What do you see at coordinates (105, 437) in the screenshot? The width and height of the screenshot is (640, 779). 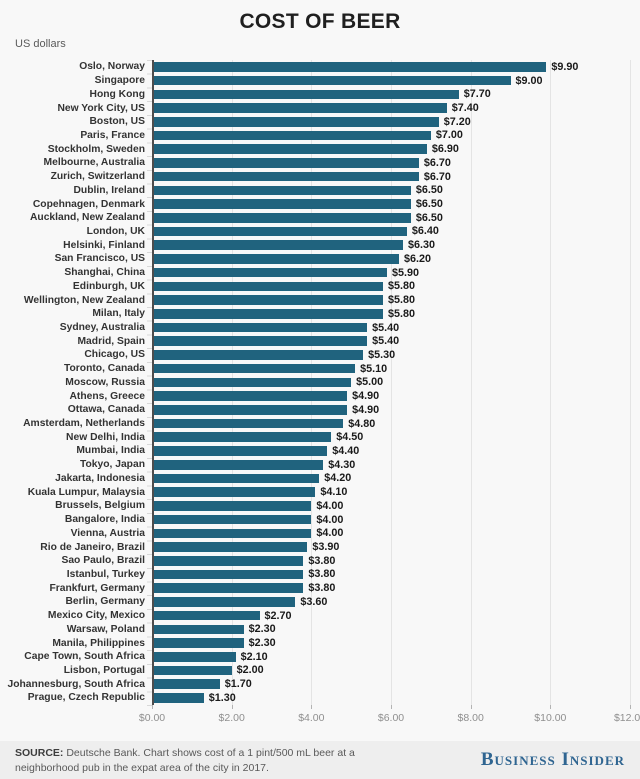 I see `category-label: New Delhi, India` at bounding box center [105, 437].